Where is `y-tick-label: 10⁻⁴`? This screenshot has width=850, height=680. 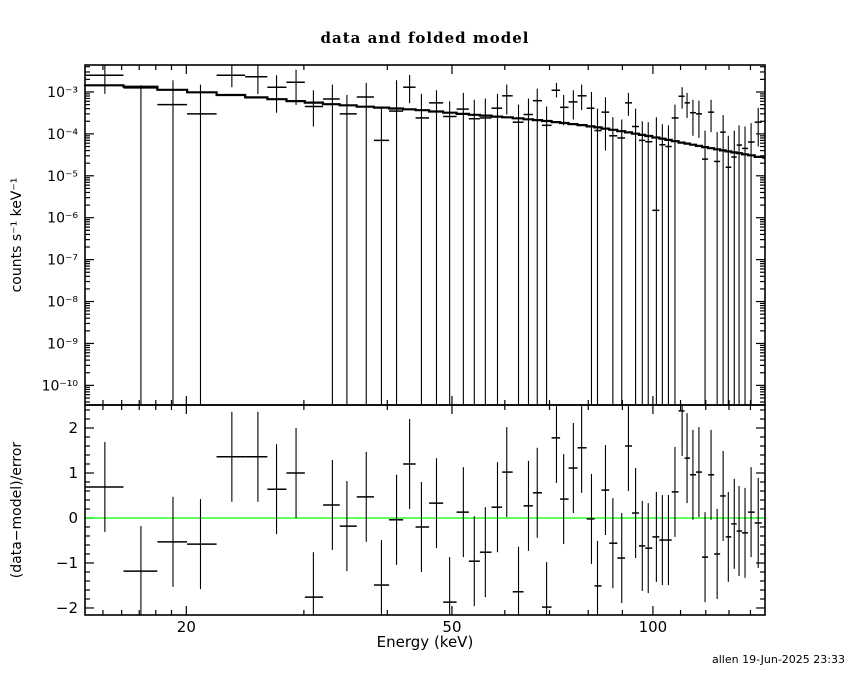 y-tick-label: 10⁻⁴ is located at coordinates (62, 135).